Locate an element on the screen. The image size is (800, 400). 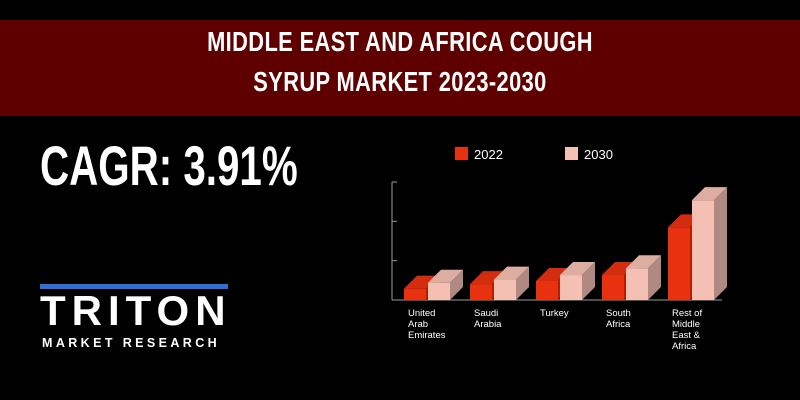
x-label-line: Turkey is located at coordinates (554, 313).